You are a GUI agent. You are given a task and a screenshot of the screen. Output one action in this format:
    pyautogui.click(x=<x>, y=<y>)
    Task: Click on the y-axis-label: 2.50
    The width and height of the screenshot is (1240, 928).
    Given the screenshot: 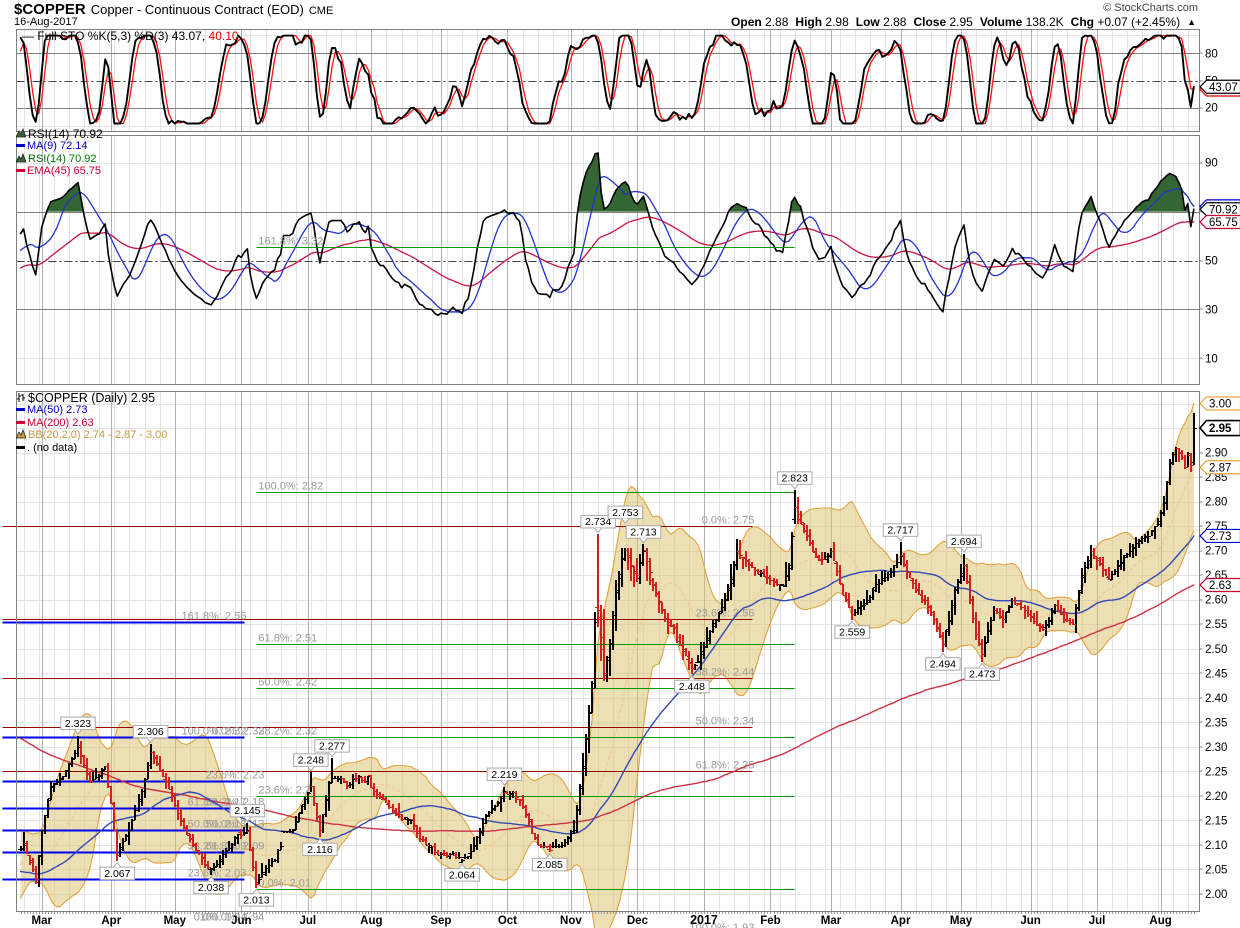 What is the action you would take?
    pyautogui.click(x=1216, y=650)
    